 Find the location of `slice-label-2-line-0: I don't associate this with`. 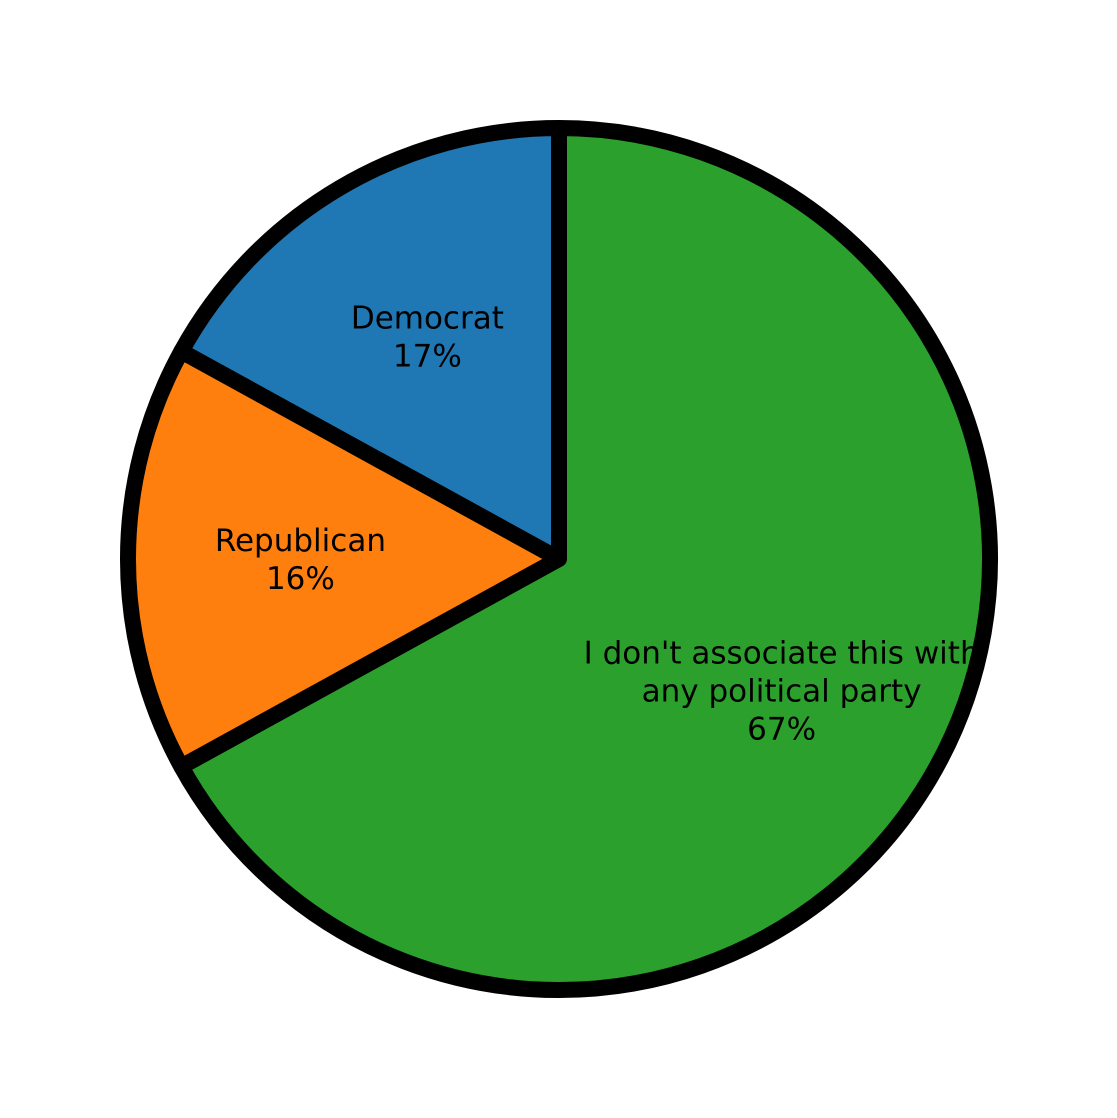

slice-label-2-line-0: I don't associate this with is located at coordinates (782, 654).